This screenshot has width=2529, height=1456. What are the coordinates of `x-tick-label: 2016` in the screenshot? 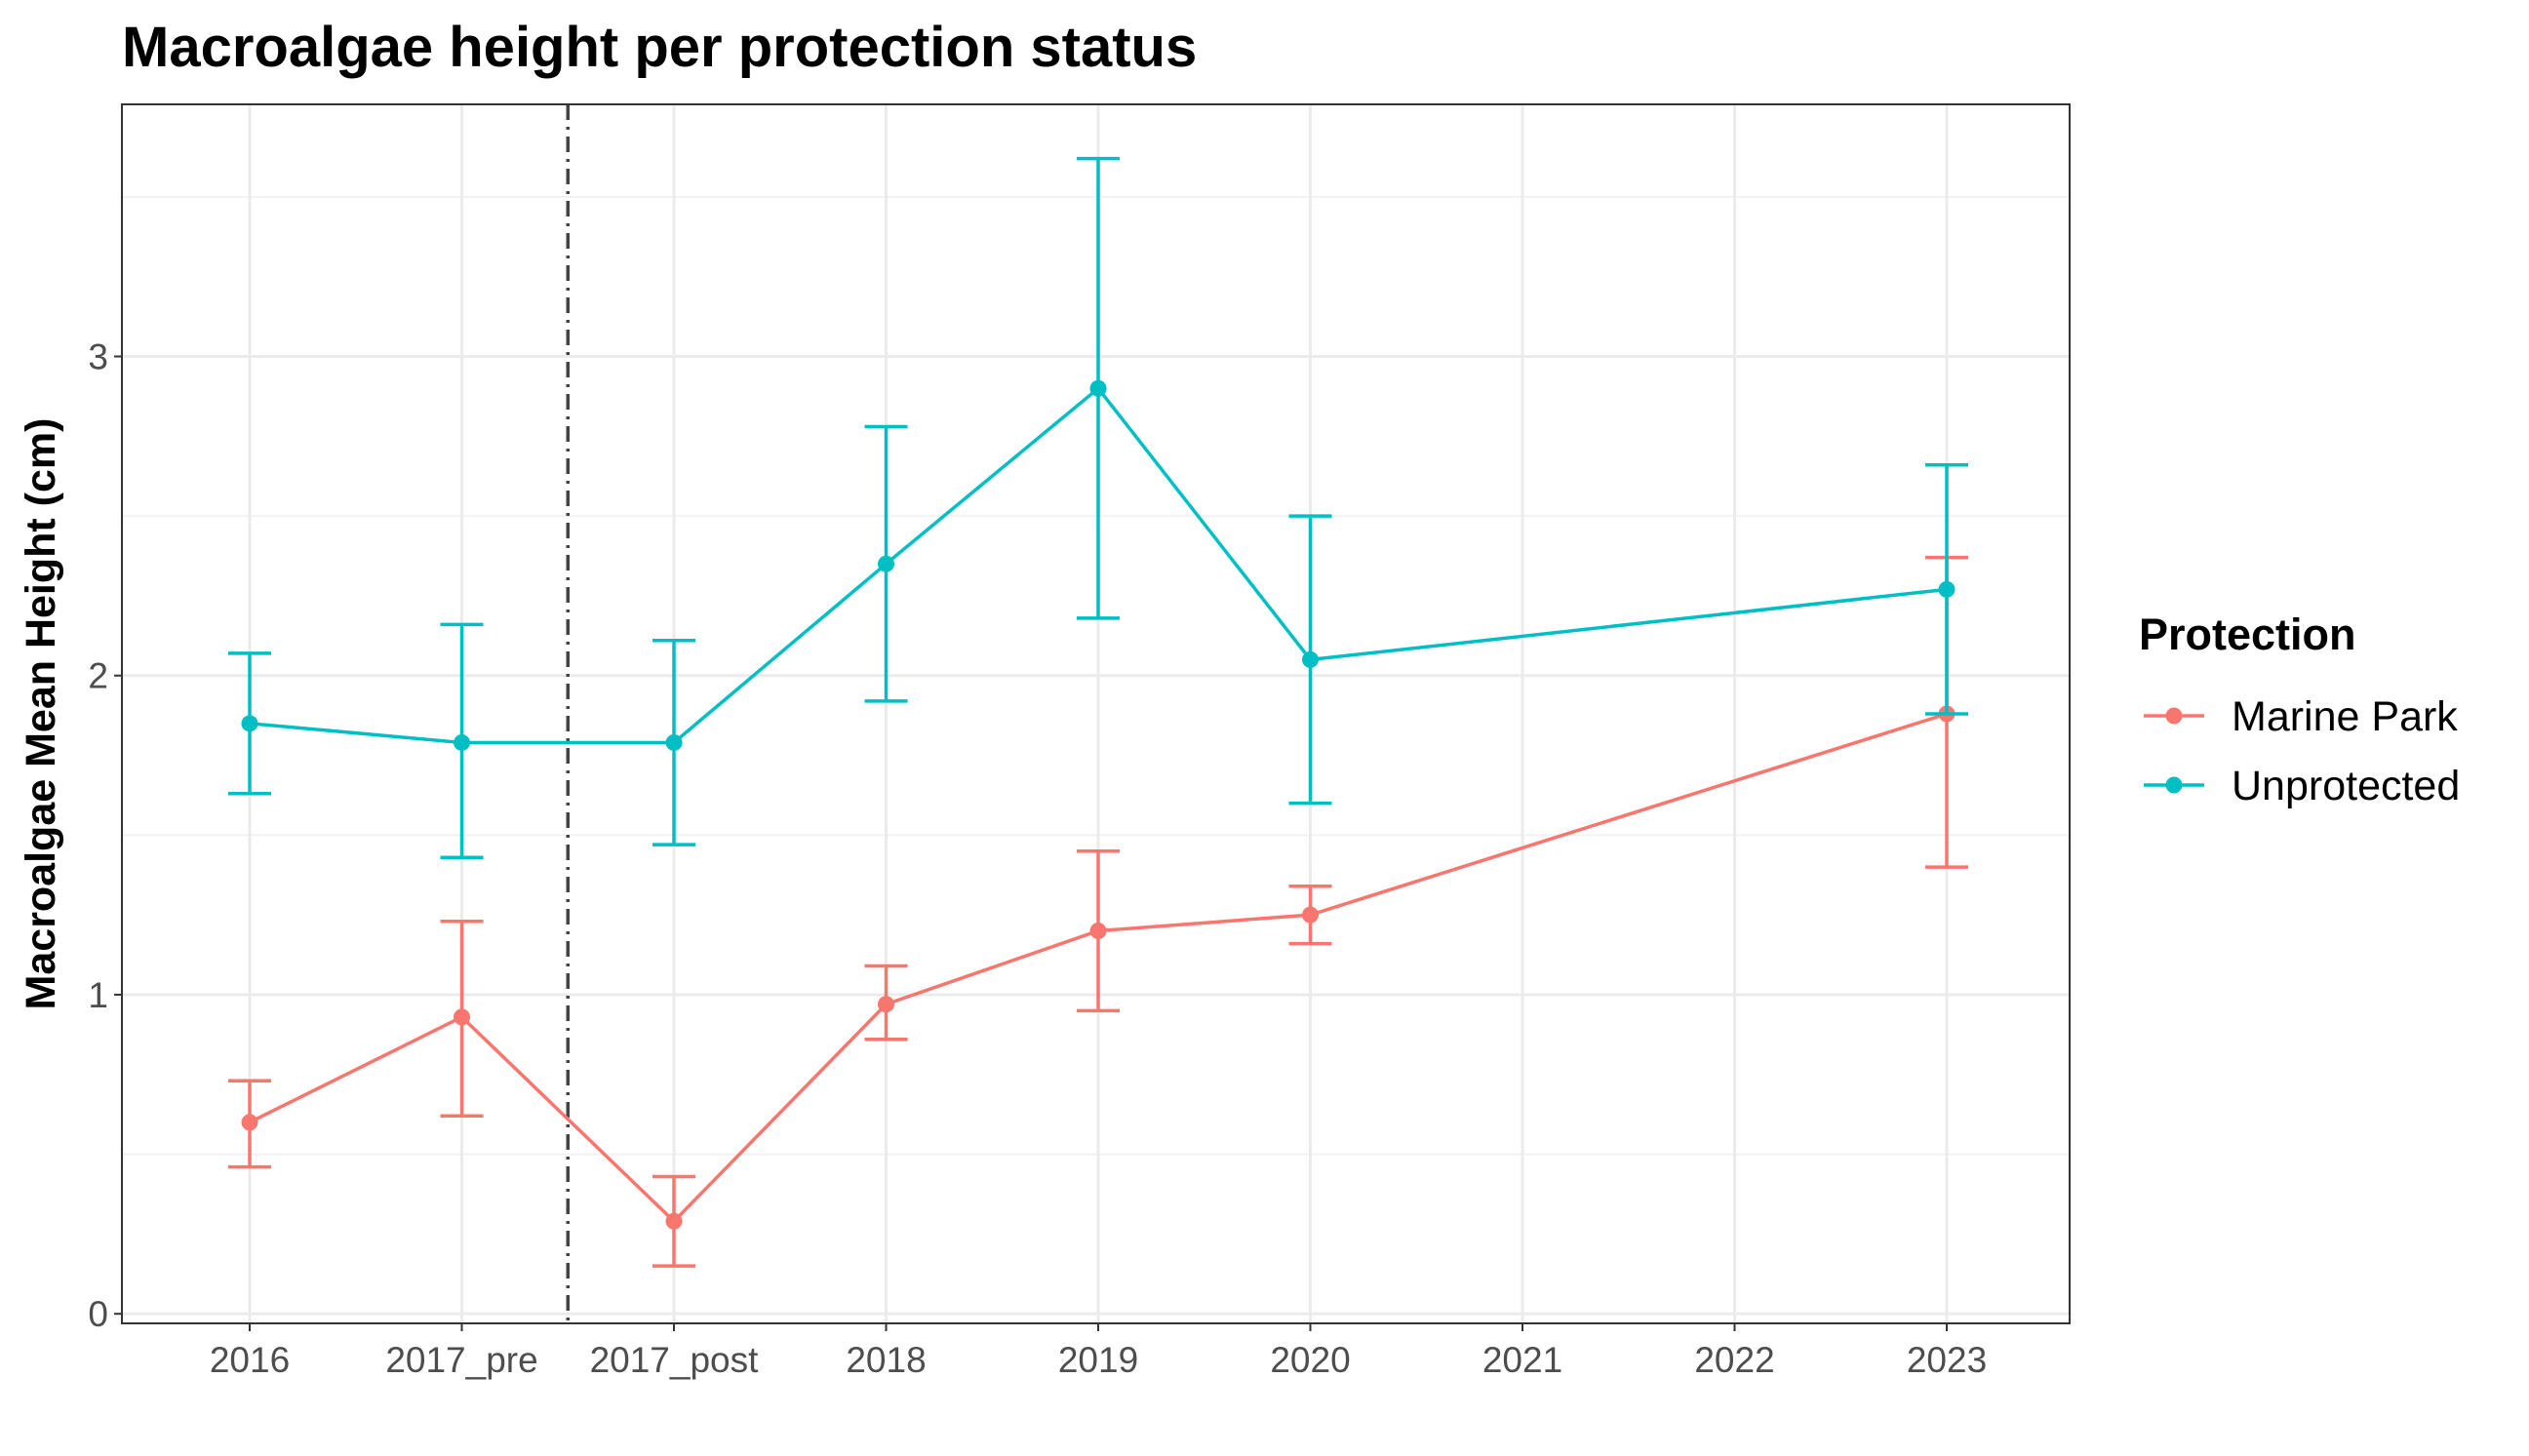 It's located at (250, 1360).